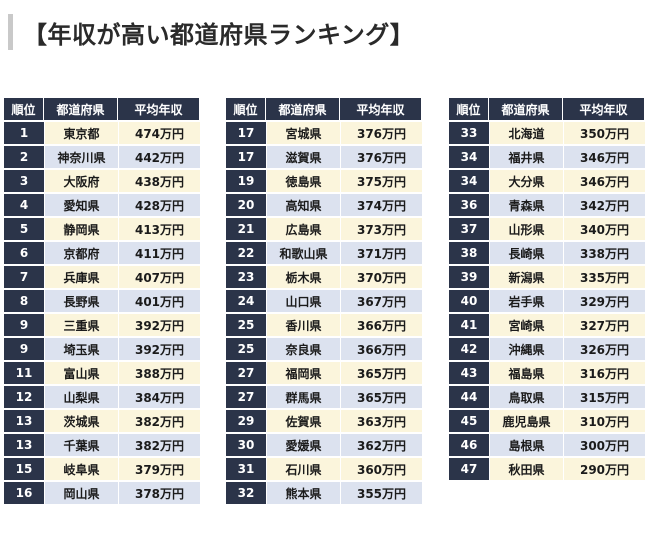  What do you see at coordinates (526, 205) in the screenshot?
I see `pref-cell: 青森県` at bounding box center [526, 205].